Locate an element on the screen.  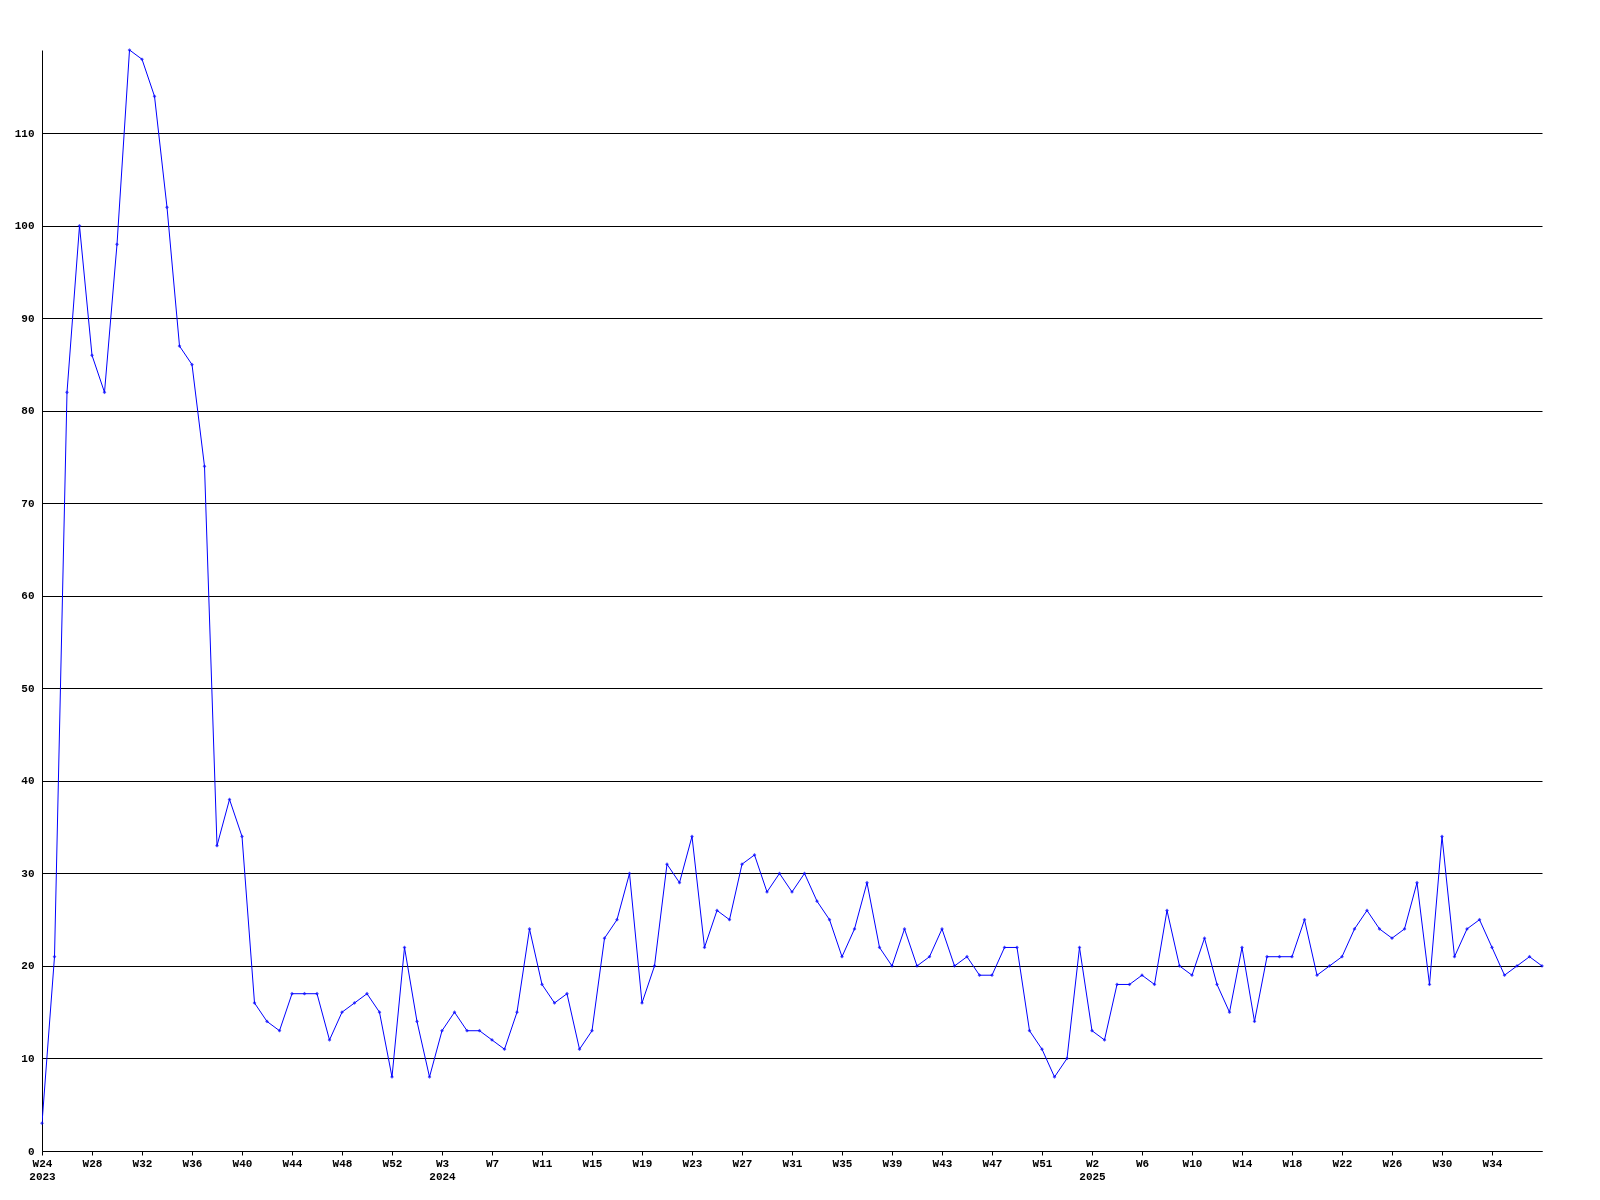
y-tick-label: 30 is located at coordinates (28, 873).